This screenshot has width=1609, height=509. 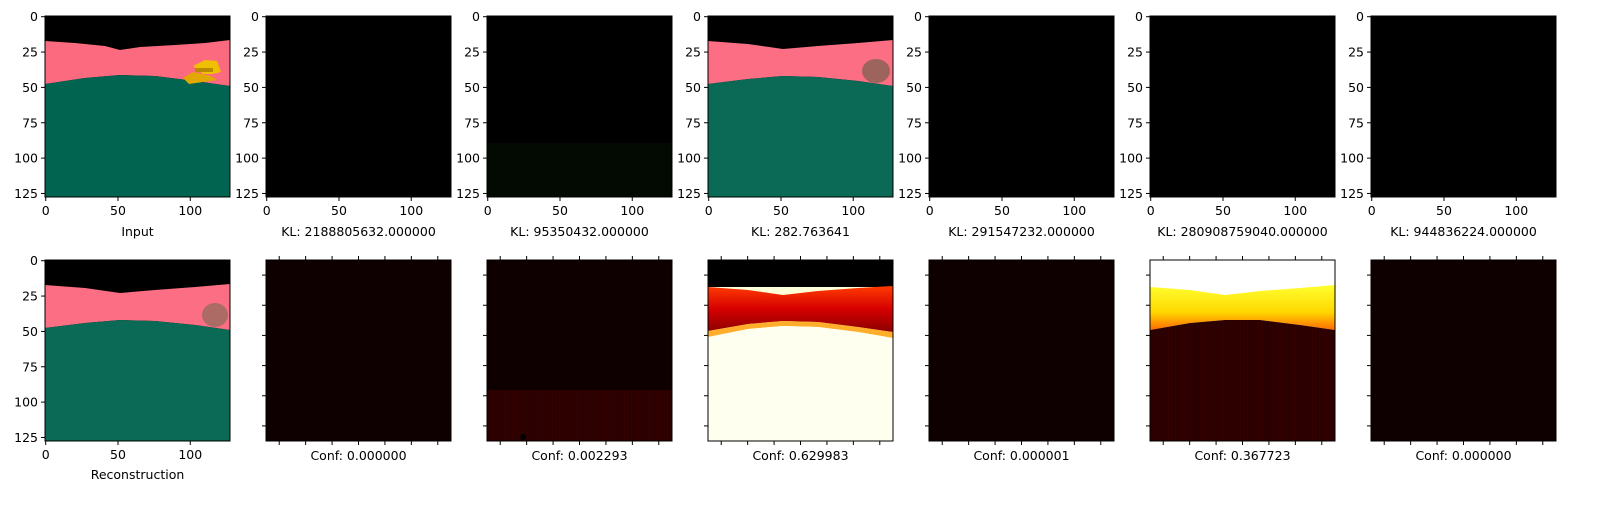 What do you see at coordinates (579, 455) in the screenshot?
I see `panel-caption: Conf: 0.002293` at bounding box center [579, 455].